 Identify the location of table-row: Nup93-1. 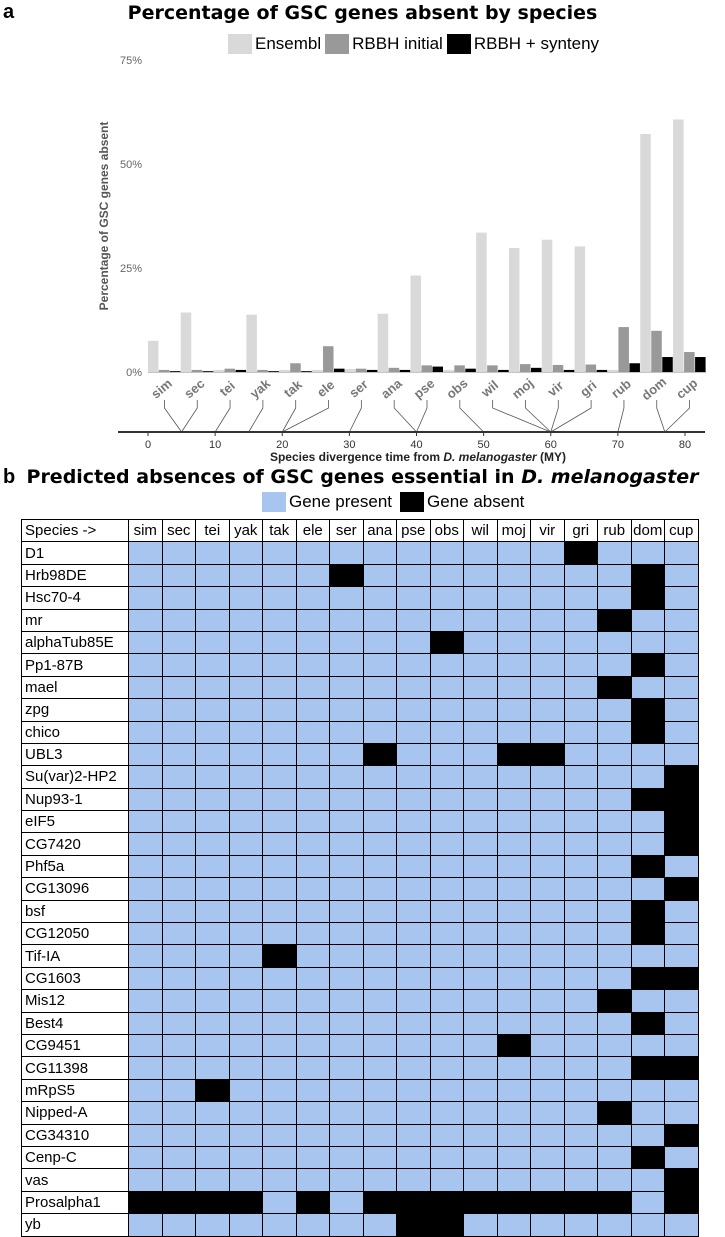
(360, 799).